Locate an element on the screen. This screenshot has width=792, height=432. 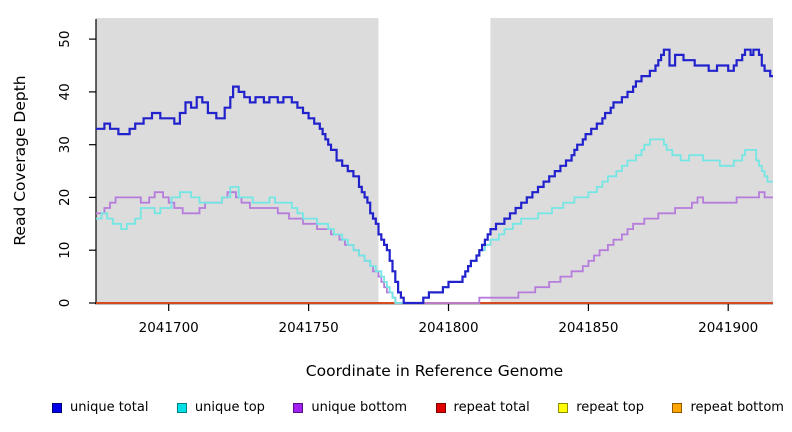
legend-item-repeat-top: repeat top is located at coordinates (601, 408).